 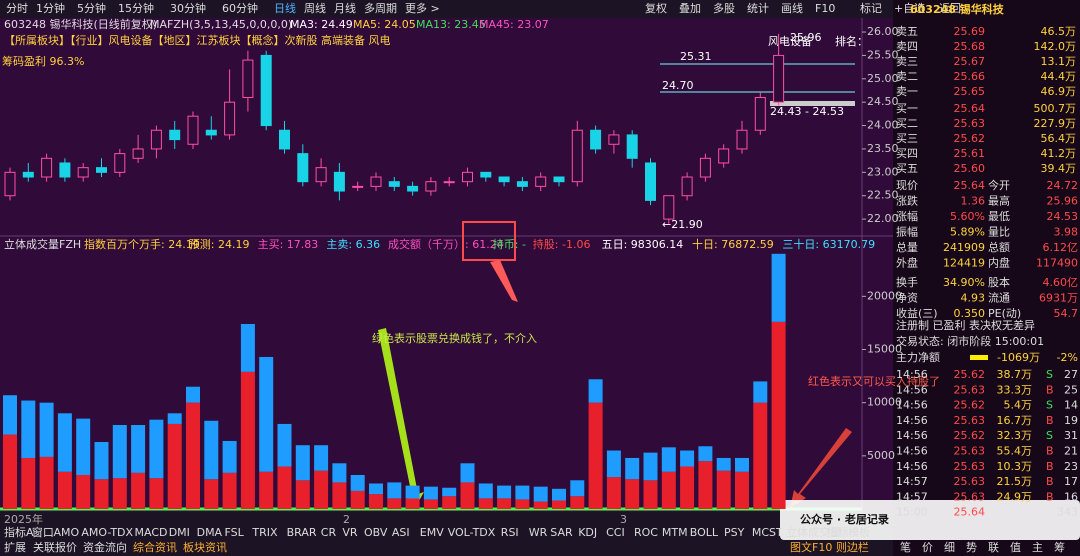 I want to click on indicator-tab: VOL-TDX, so click(x=472, y=532).